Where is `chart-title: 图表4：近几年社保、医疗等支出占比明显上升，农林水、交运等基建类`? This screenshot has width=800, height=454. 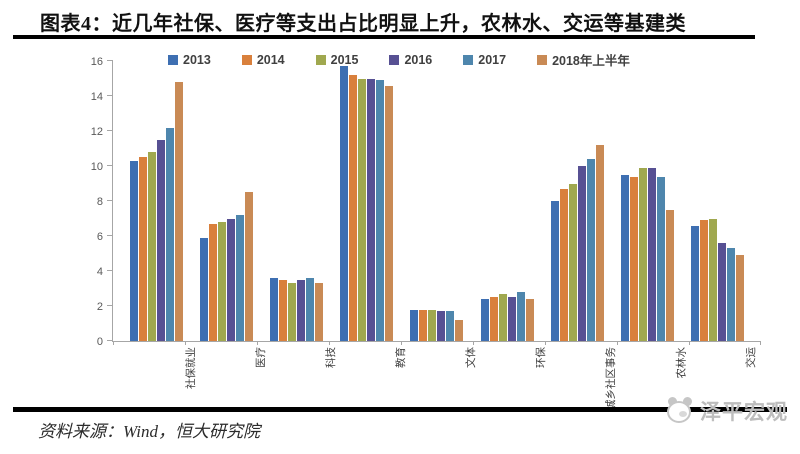
chart-title: 图表4：近几年社保、医疗等支出占比明显上升，农林水、交运等基建类 is located at coordinates (363, 24).